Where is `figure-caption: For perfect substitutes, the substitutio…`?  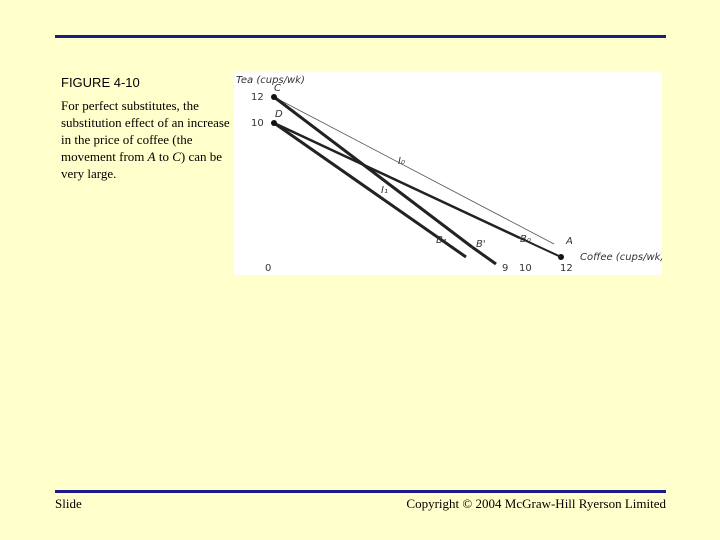 figure-caption: For perfect substitutes, the substitutio… is located at coordinates (147, 139).